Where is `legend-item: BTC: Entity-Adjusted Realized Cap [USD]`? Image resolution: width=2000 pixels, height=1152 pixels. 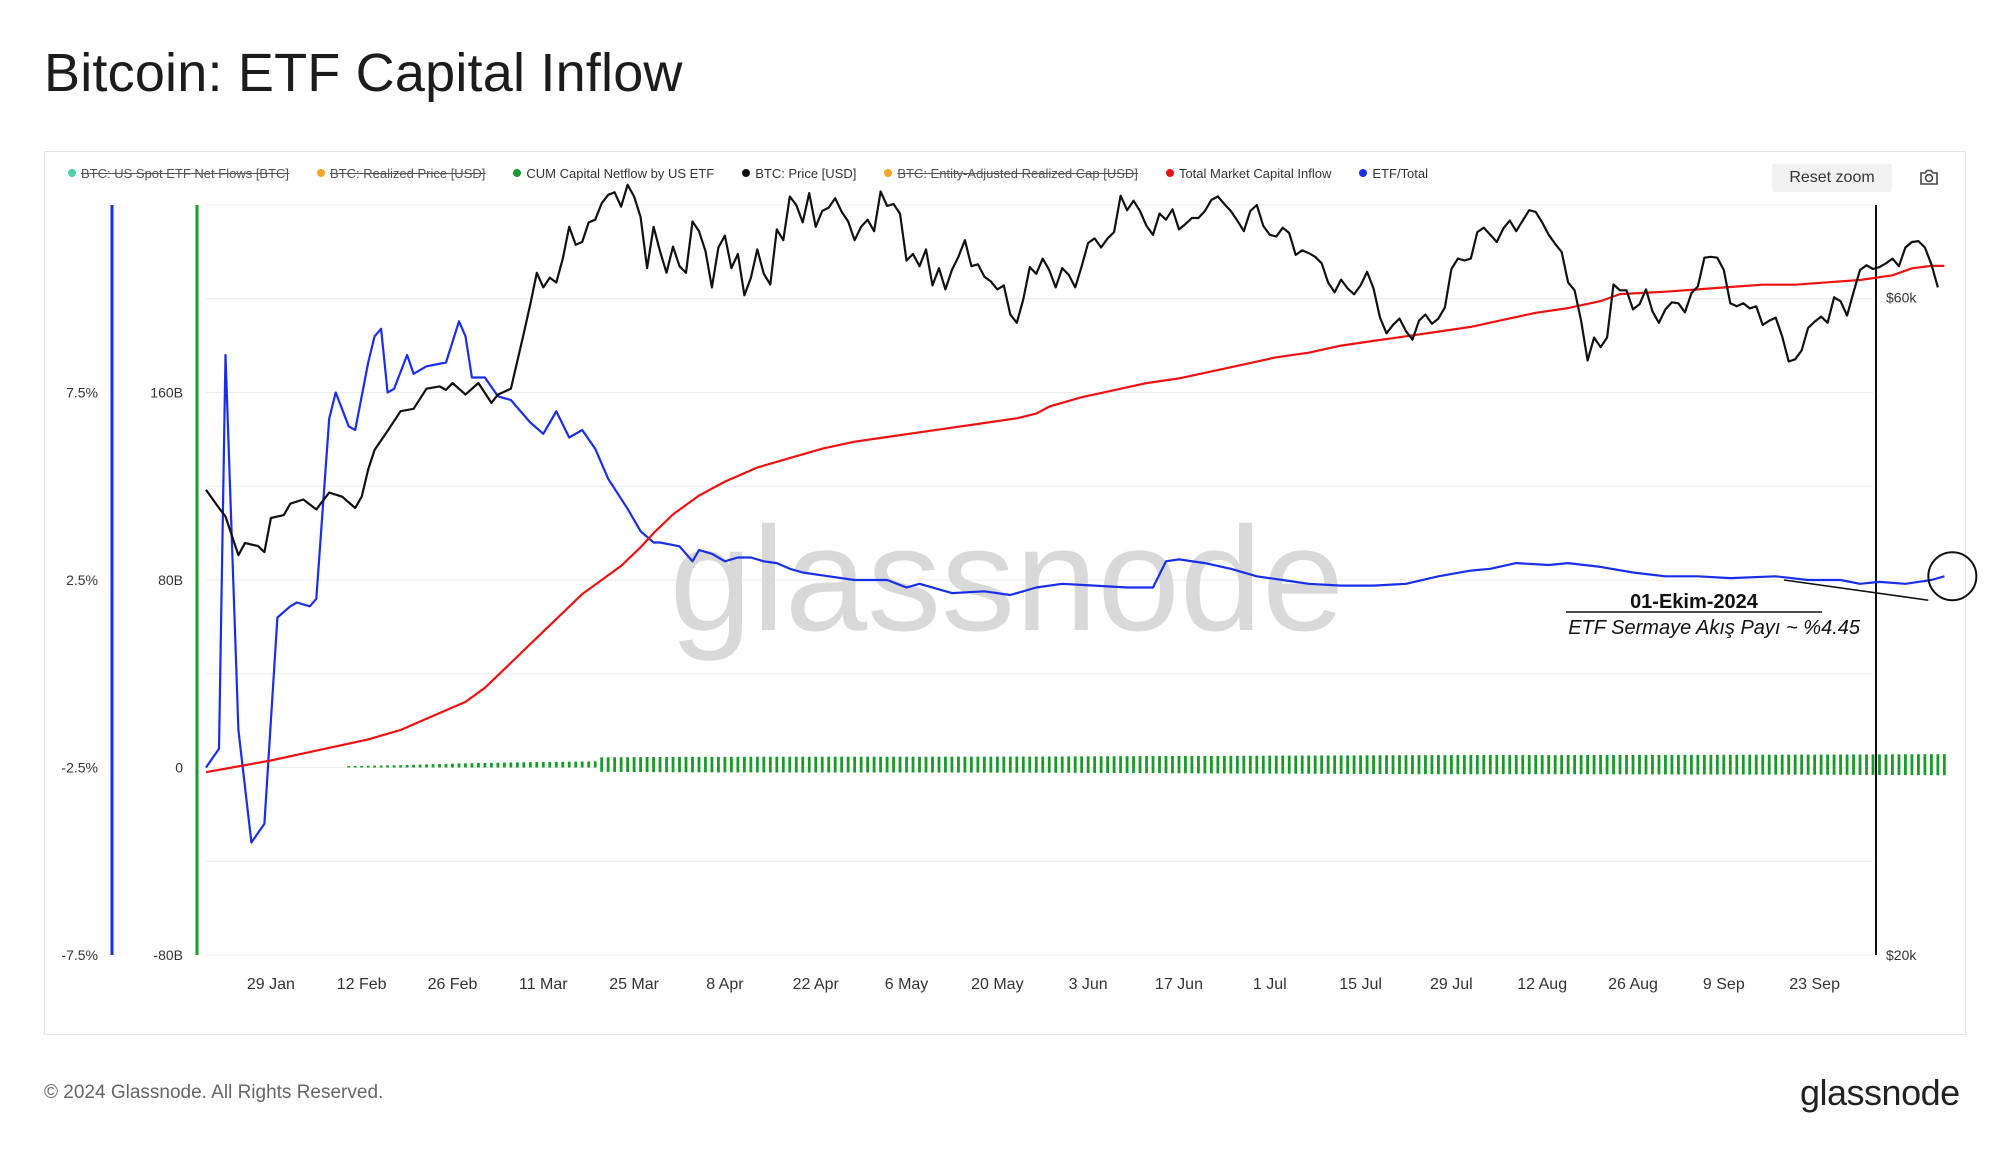 legend-item: BTC: Entity-Adjusted Realized Cap [USD] is located at coordinates (1011, 173).